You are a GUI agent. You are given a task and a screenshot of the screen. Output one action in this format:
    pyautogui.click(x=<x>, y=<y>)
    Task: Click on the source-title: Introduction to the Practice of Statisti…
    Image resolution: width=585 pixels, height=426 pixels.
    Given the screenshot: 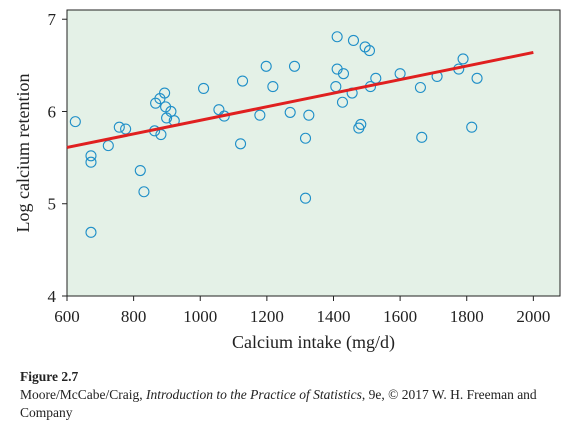 What is the action you would take?
    pyautogui.click(x=253, y=394)
    